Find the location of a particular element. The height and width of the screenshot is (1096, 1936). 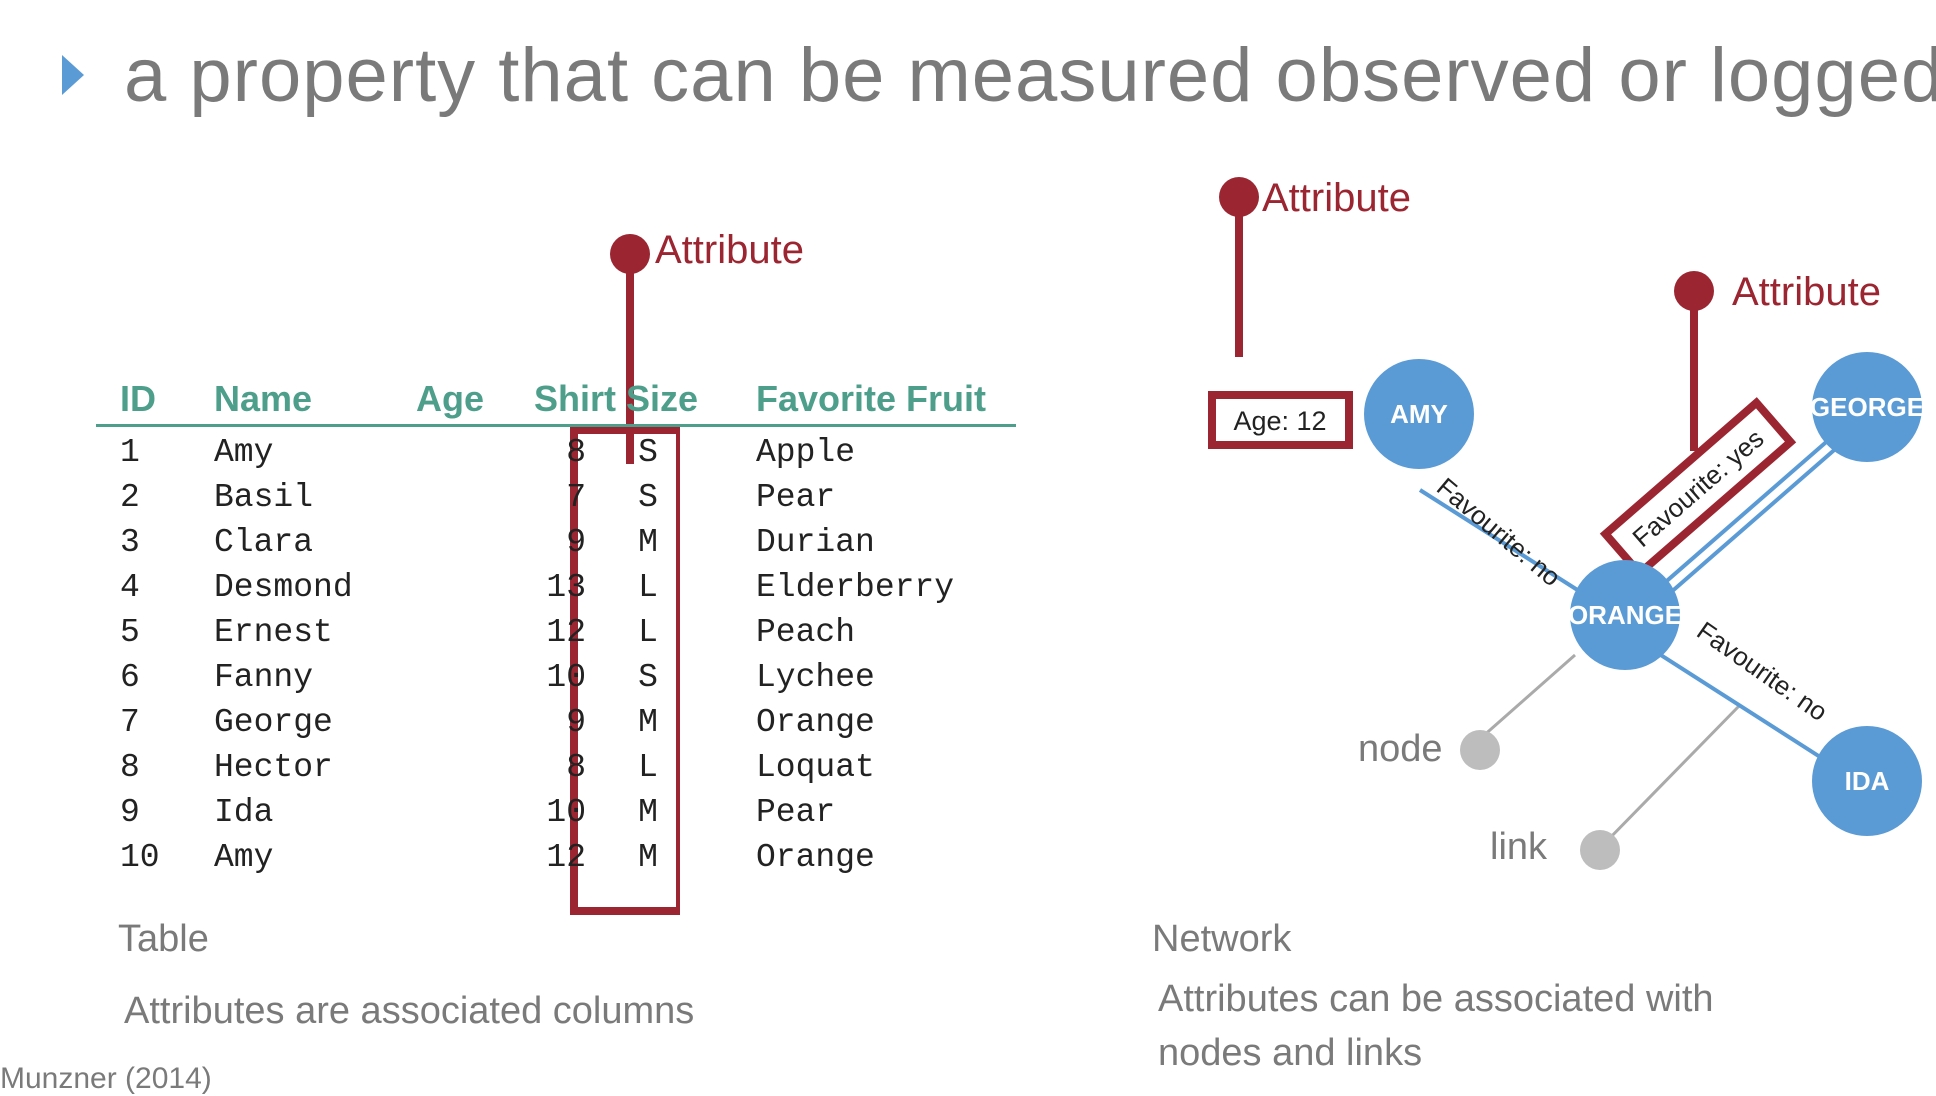

node-label-amy: AMY is located at coordinates (1419, 414).